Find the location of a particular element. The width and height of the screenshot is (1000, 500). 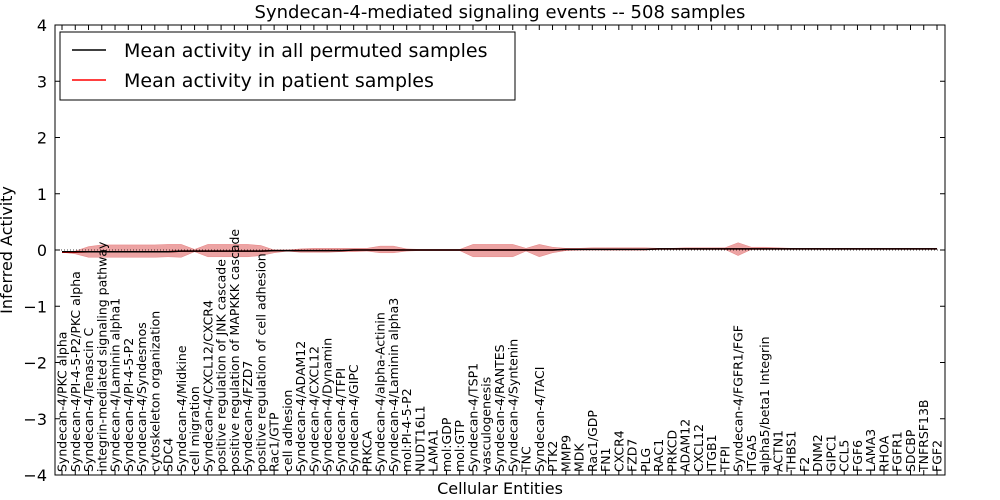

x-tick-label: GIPC1 is located at coordinates (830, 453).